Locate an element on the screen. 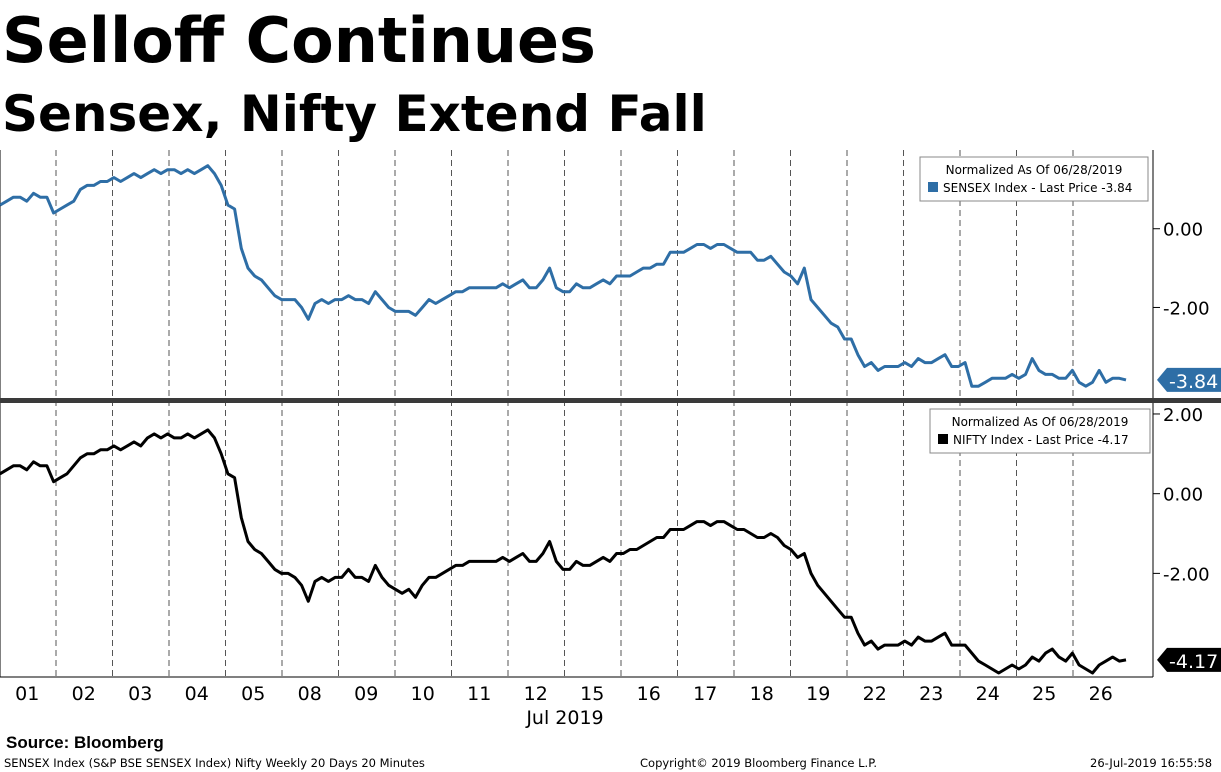 This screenshot has width=1221, height=772. last-value-label: -3.84 is located at coordinates (1193, 382).